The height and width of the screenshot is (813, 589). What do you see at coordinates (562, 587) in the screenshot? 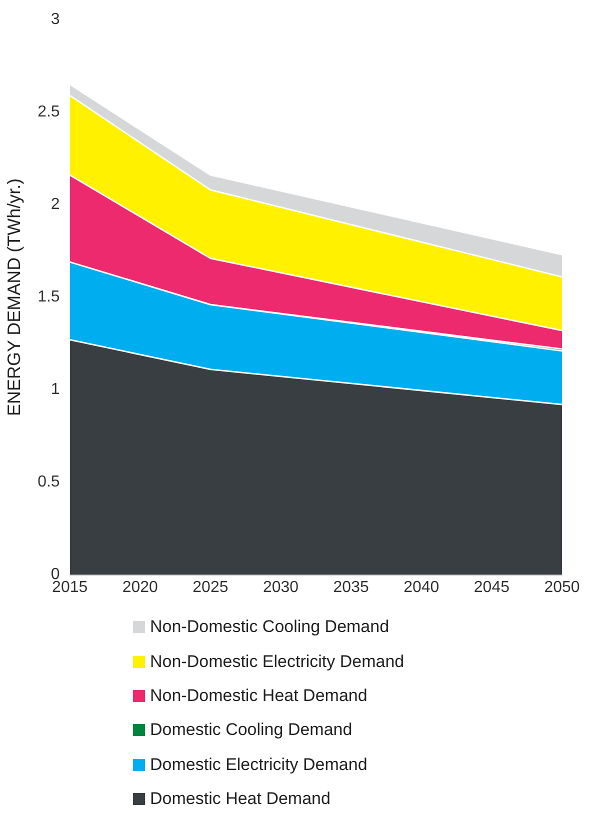
I see `x-tick-label: 2050` at bounding box center [562, 587].